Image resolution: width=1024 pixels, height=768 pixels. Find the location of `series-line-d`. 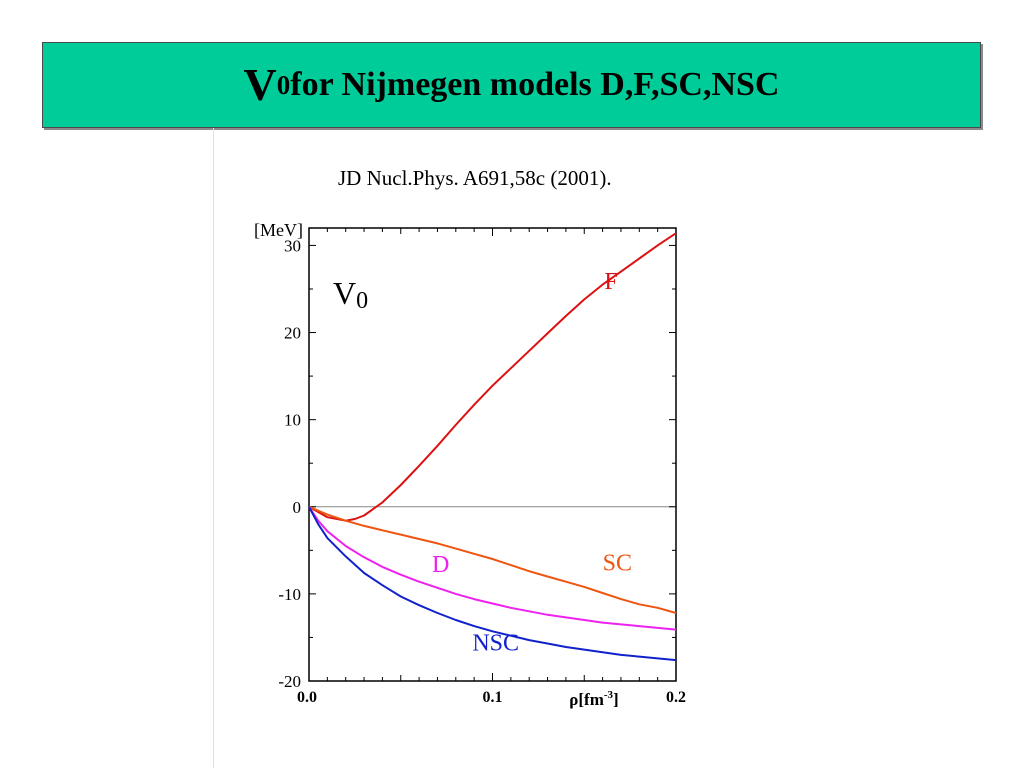

series-line-d is located at coordinates (492, 568).